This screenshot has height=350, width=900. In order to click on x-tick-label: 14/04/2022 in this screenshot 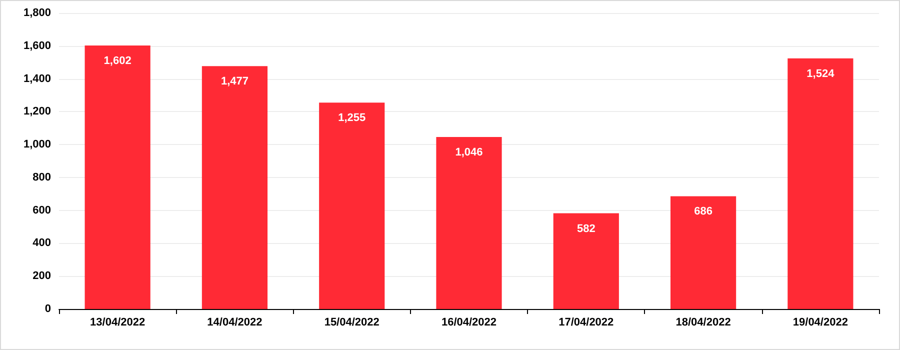, I will do `click(234, 322)`.